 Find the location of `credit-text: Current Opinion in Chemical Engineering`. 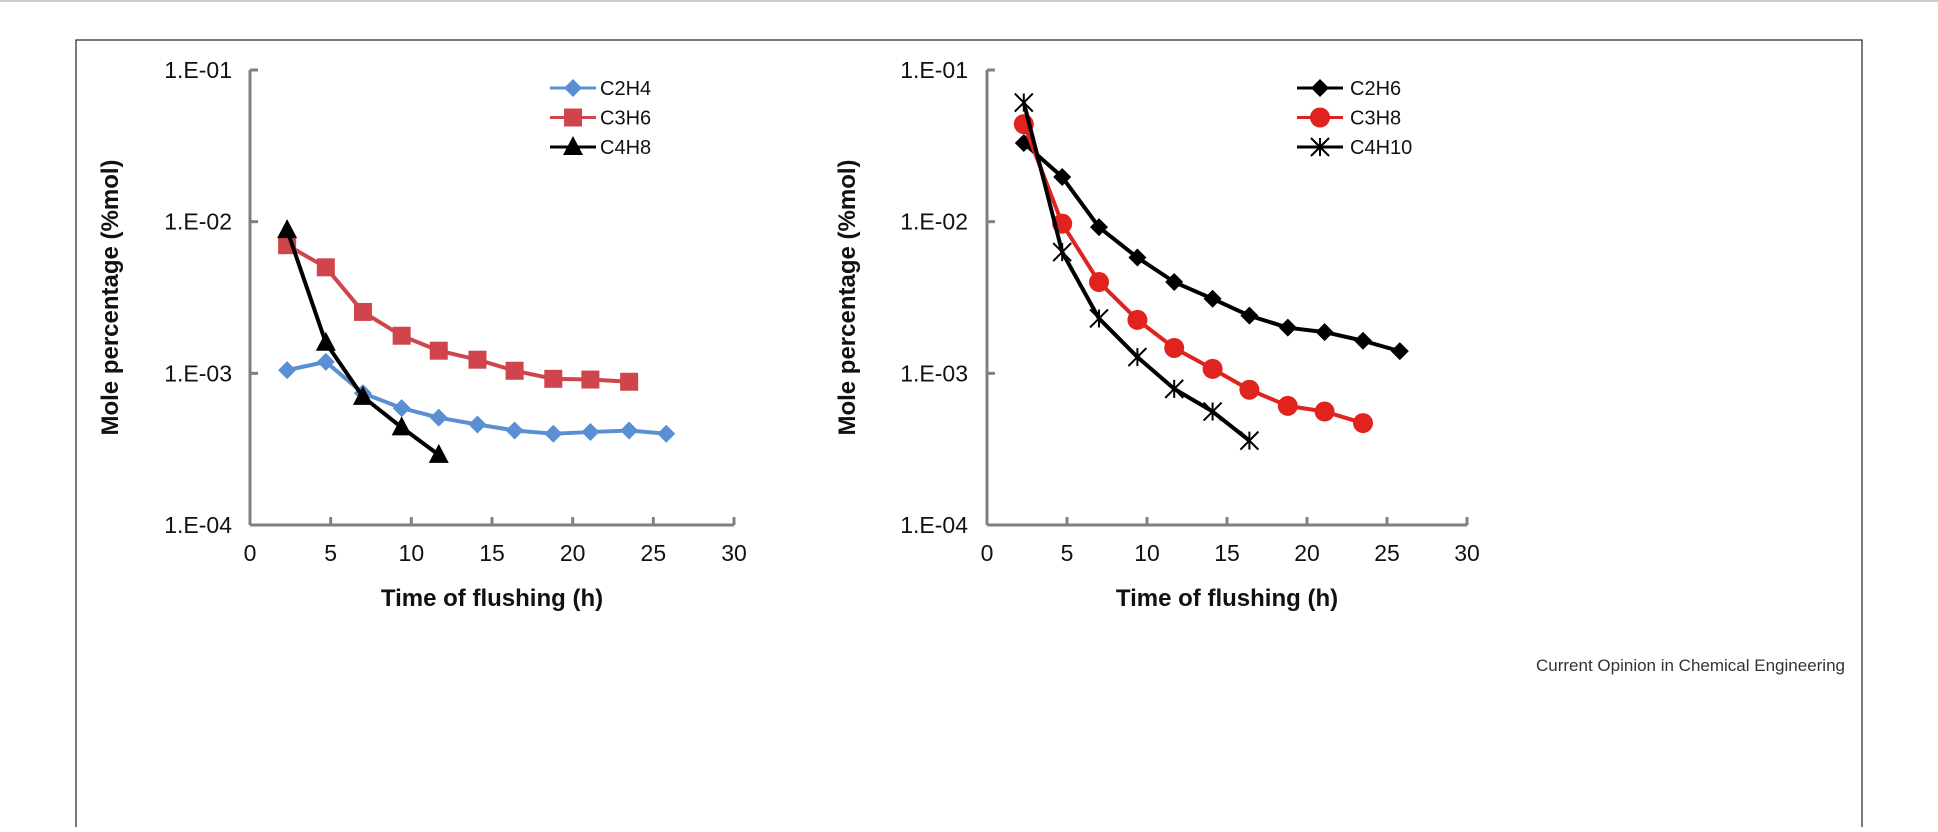

credit-text: Current Opinion in Chemical Engineering is located at coordinates (1690, 665).